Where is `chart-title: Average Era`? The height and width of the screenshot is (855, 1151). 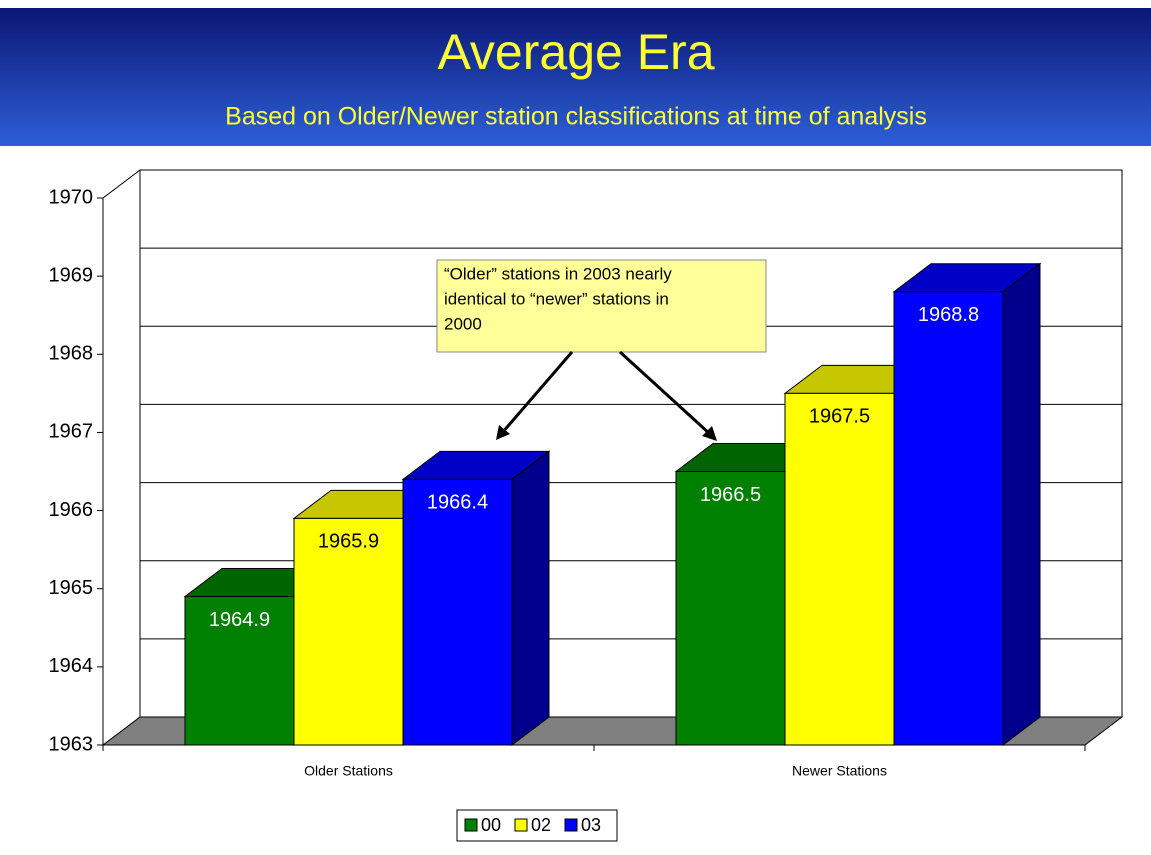
chart-title: Average Era is located at coordinates (575, 52).